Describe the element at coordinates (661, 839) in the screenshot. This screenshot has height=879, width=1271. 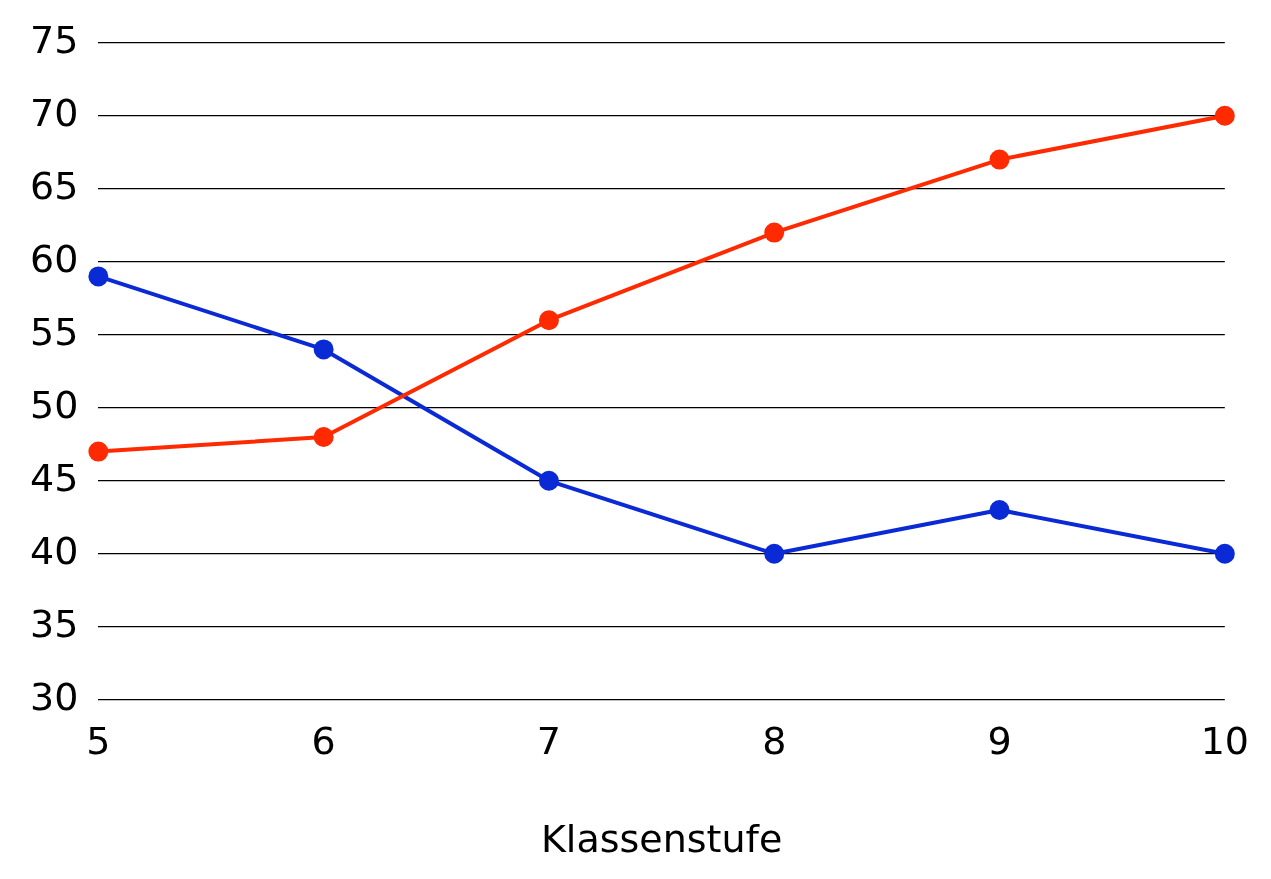
I see `x-axis-title: Klassenstufe` at that location.